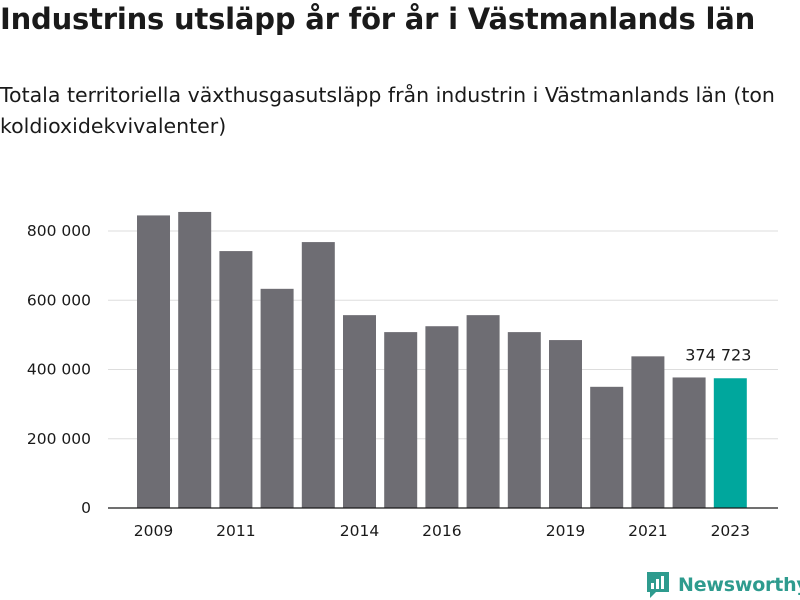 The width and height of the screenshot is (800, 600). Describe the element at coordinates (153, 531) in the screenshot. I see `x-tick-label: 2009` at that location.